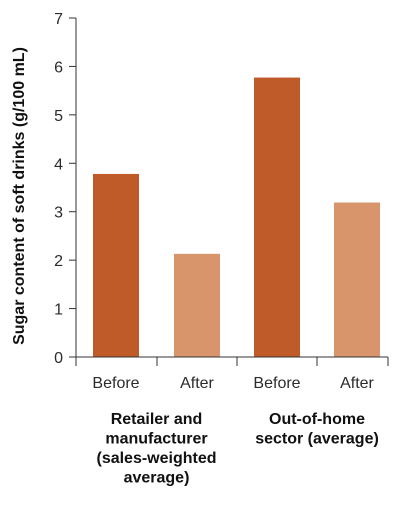 The height and width of the screenshot is (507, 393). Describe the element at coordinates (58, 19) in the screenshot. I see `y-tick-label-7: 7` at that location.